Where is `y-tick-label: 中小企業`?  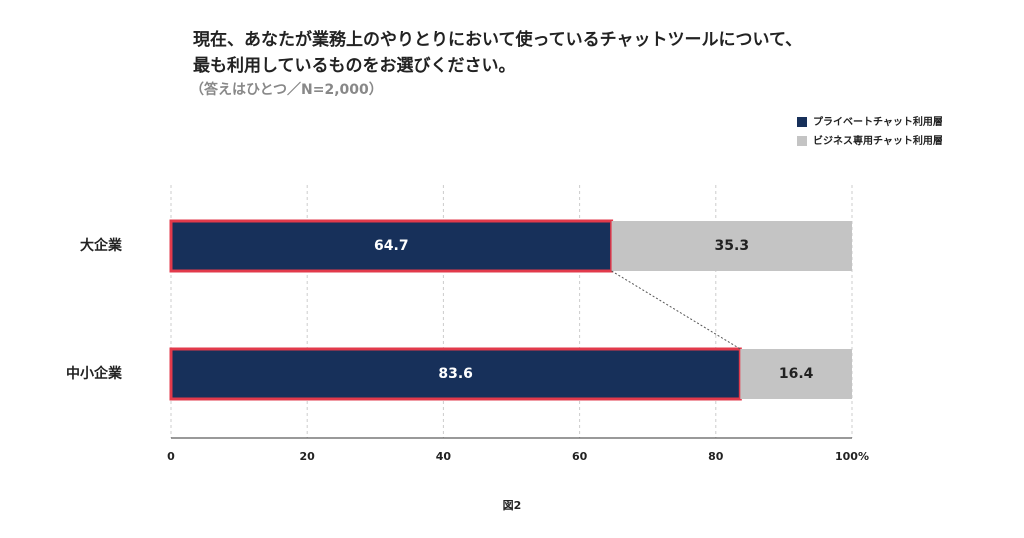 y-tick-label: 中小企業 is located at coordinates (94, 373).